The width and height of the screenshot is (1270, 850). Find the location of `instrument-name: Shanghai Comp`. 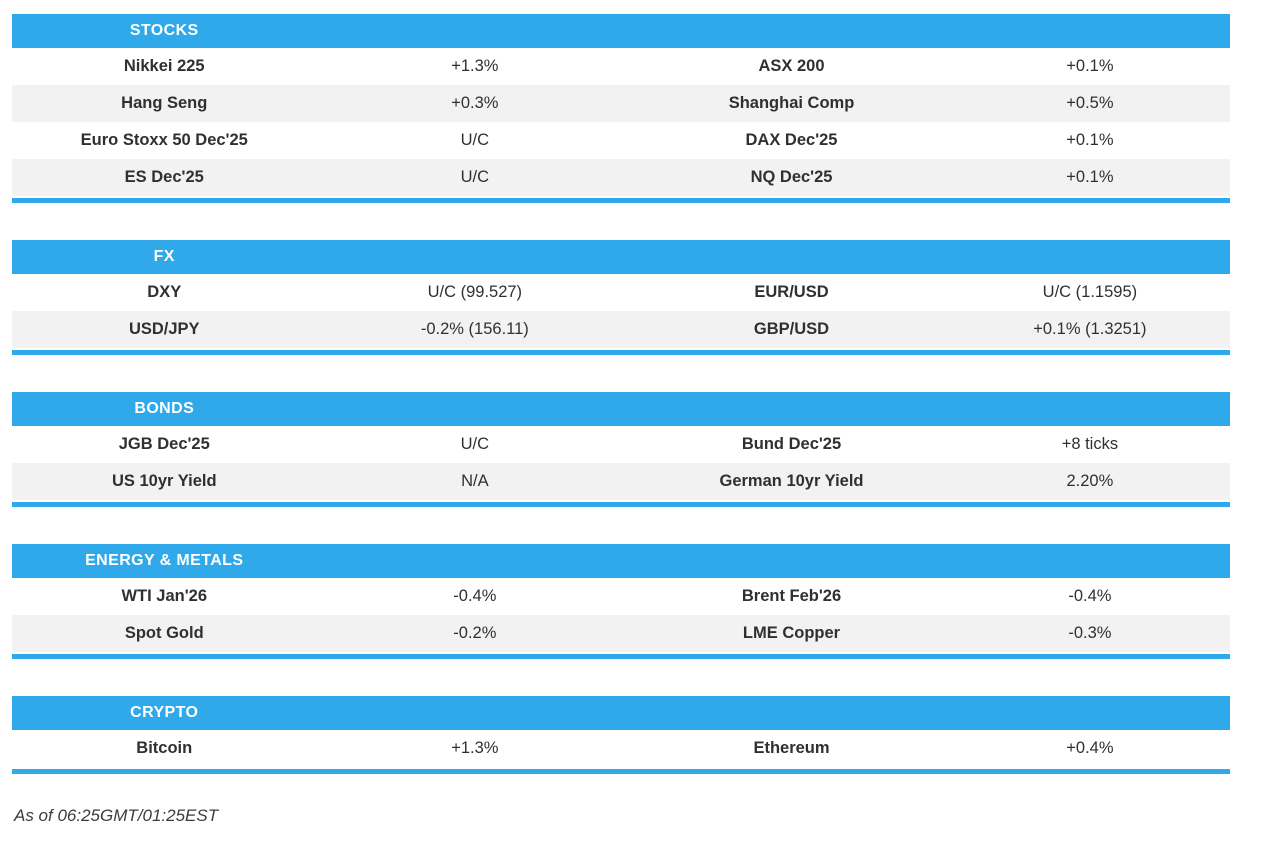

instrument-name: Shanghai Comp is located at coordinates (791, 103).